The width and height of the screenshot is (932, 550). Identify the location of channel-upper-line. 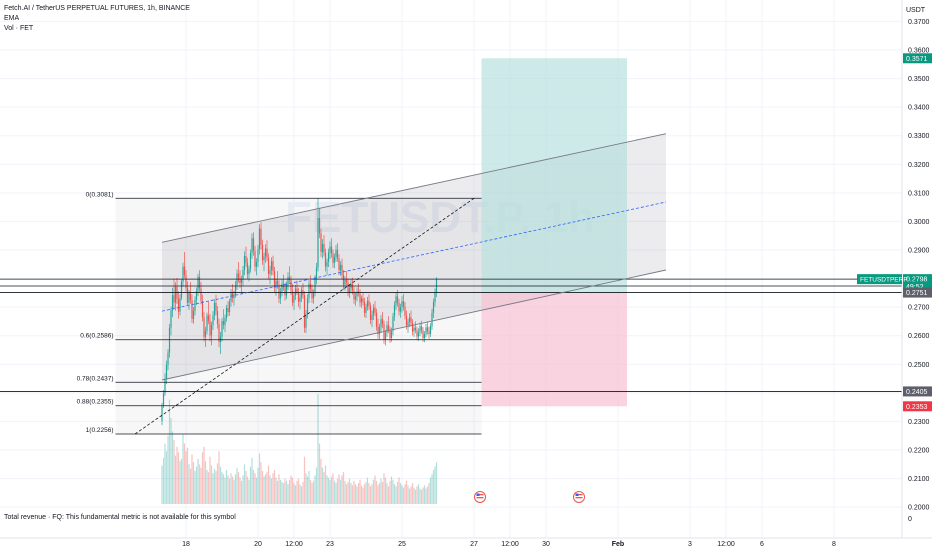
(414, 188).